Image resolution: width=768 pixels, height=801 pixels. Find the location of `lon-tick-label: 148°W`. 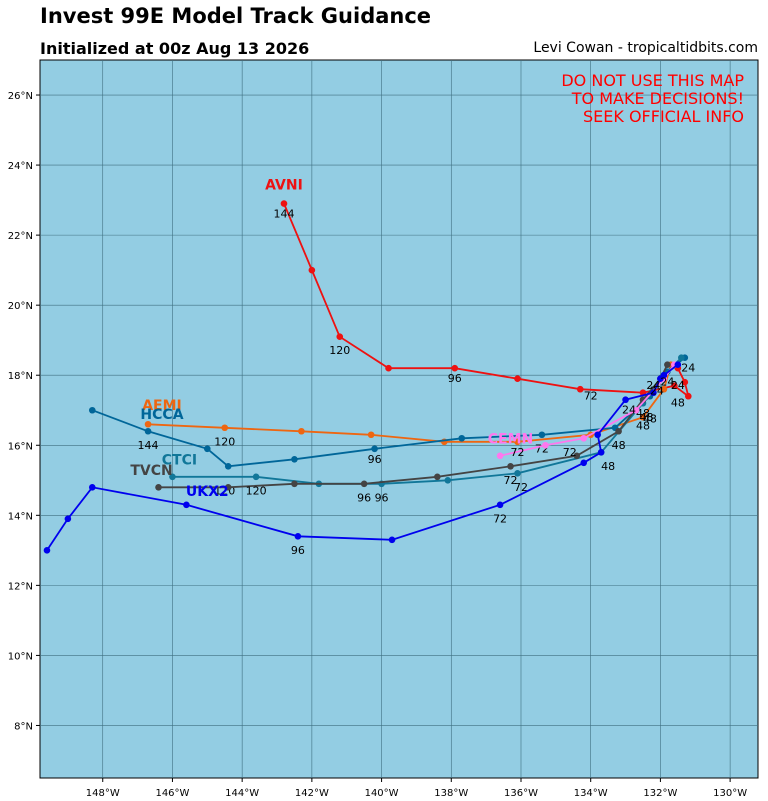

lon-tick-label: 148°W is located at coordinates (103, 793).